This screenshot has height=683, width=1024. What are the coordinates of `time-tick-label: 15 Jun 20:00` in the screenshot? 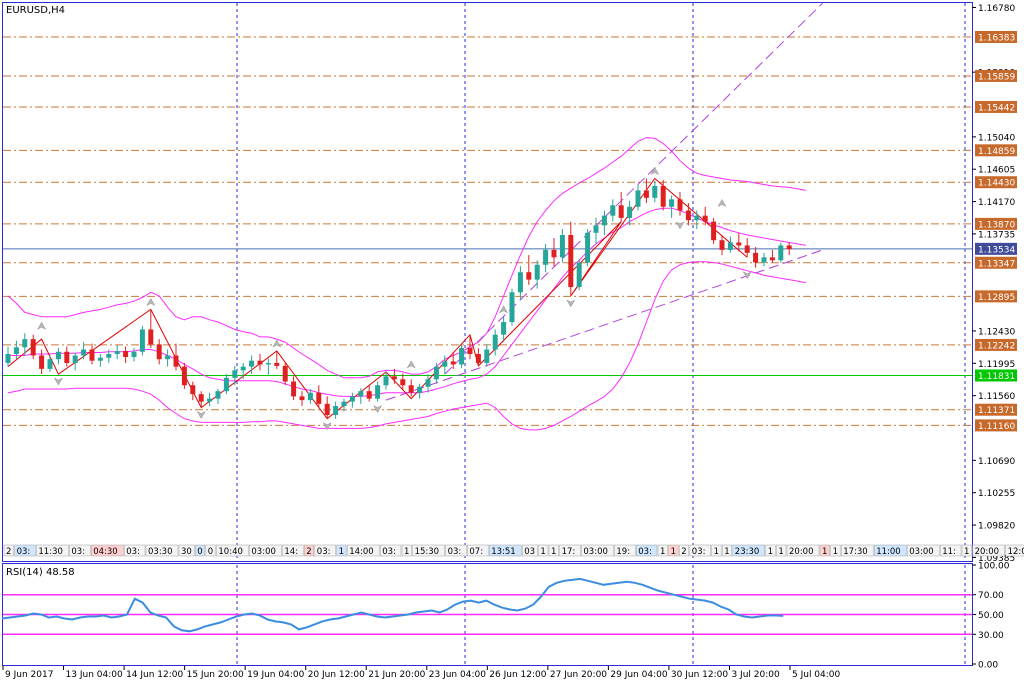 It's located at (215, 675).